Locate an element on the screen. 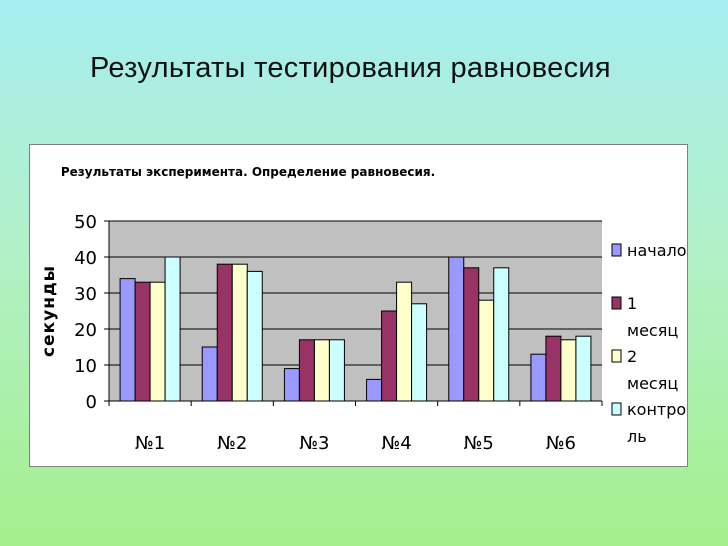 The height and width of the screenshot is (546, 728). legend-label: контро is located at coordinates (656, 409).